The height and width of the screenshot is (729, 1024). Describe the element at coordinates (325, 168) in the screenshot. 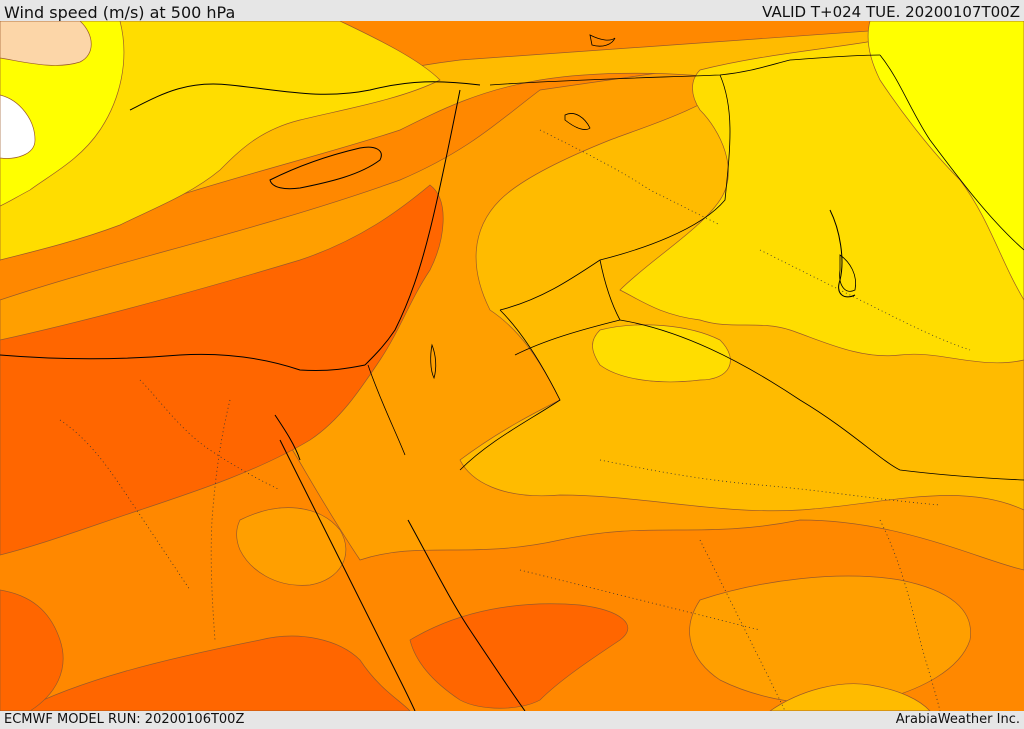

I see `cyprus-outline` at that location.